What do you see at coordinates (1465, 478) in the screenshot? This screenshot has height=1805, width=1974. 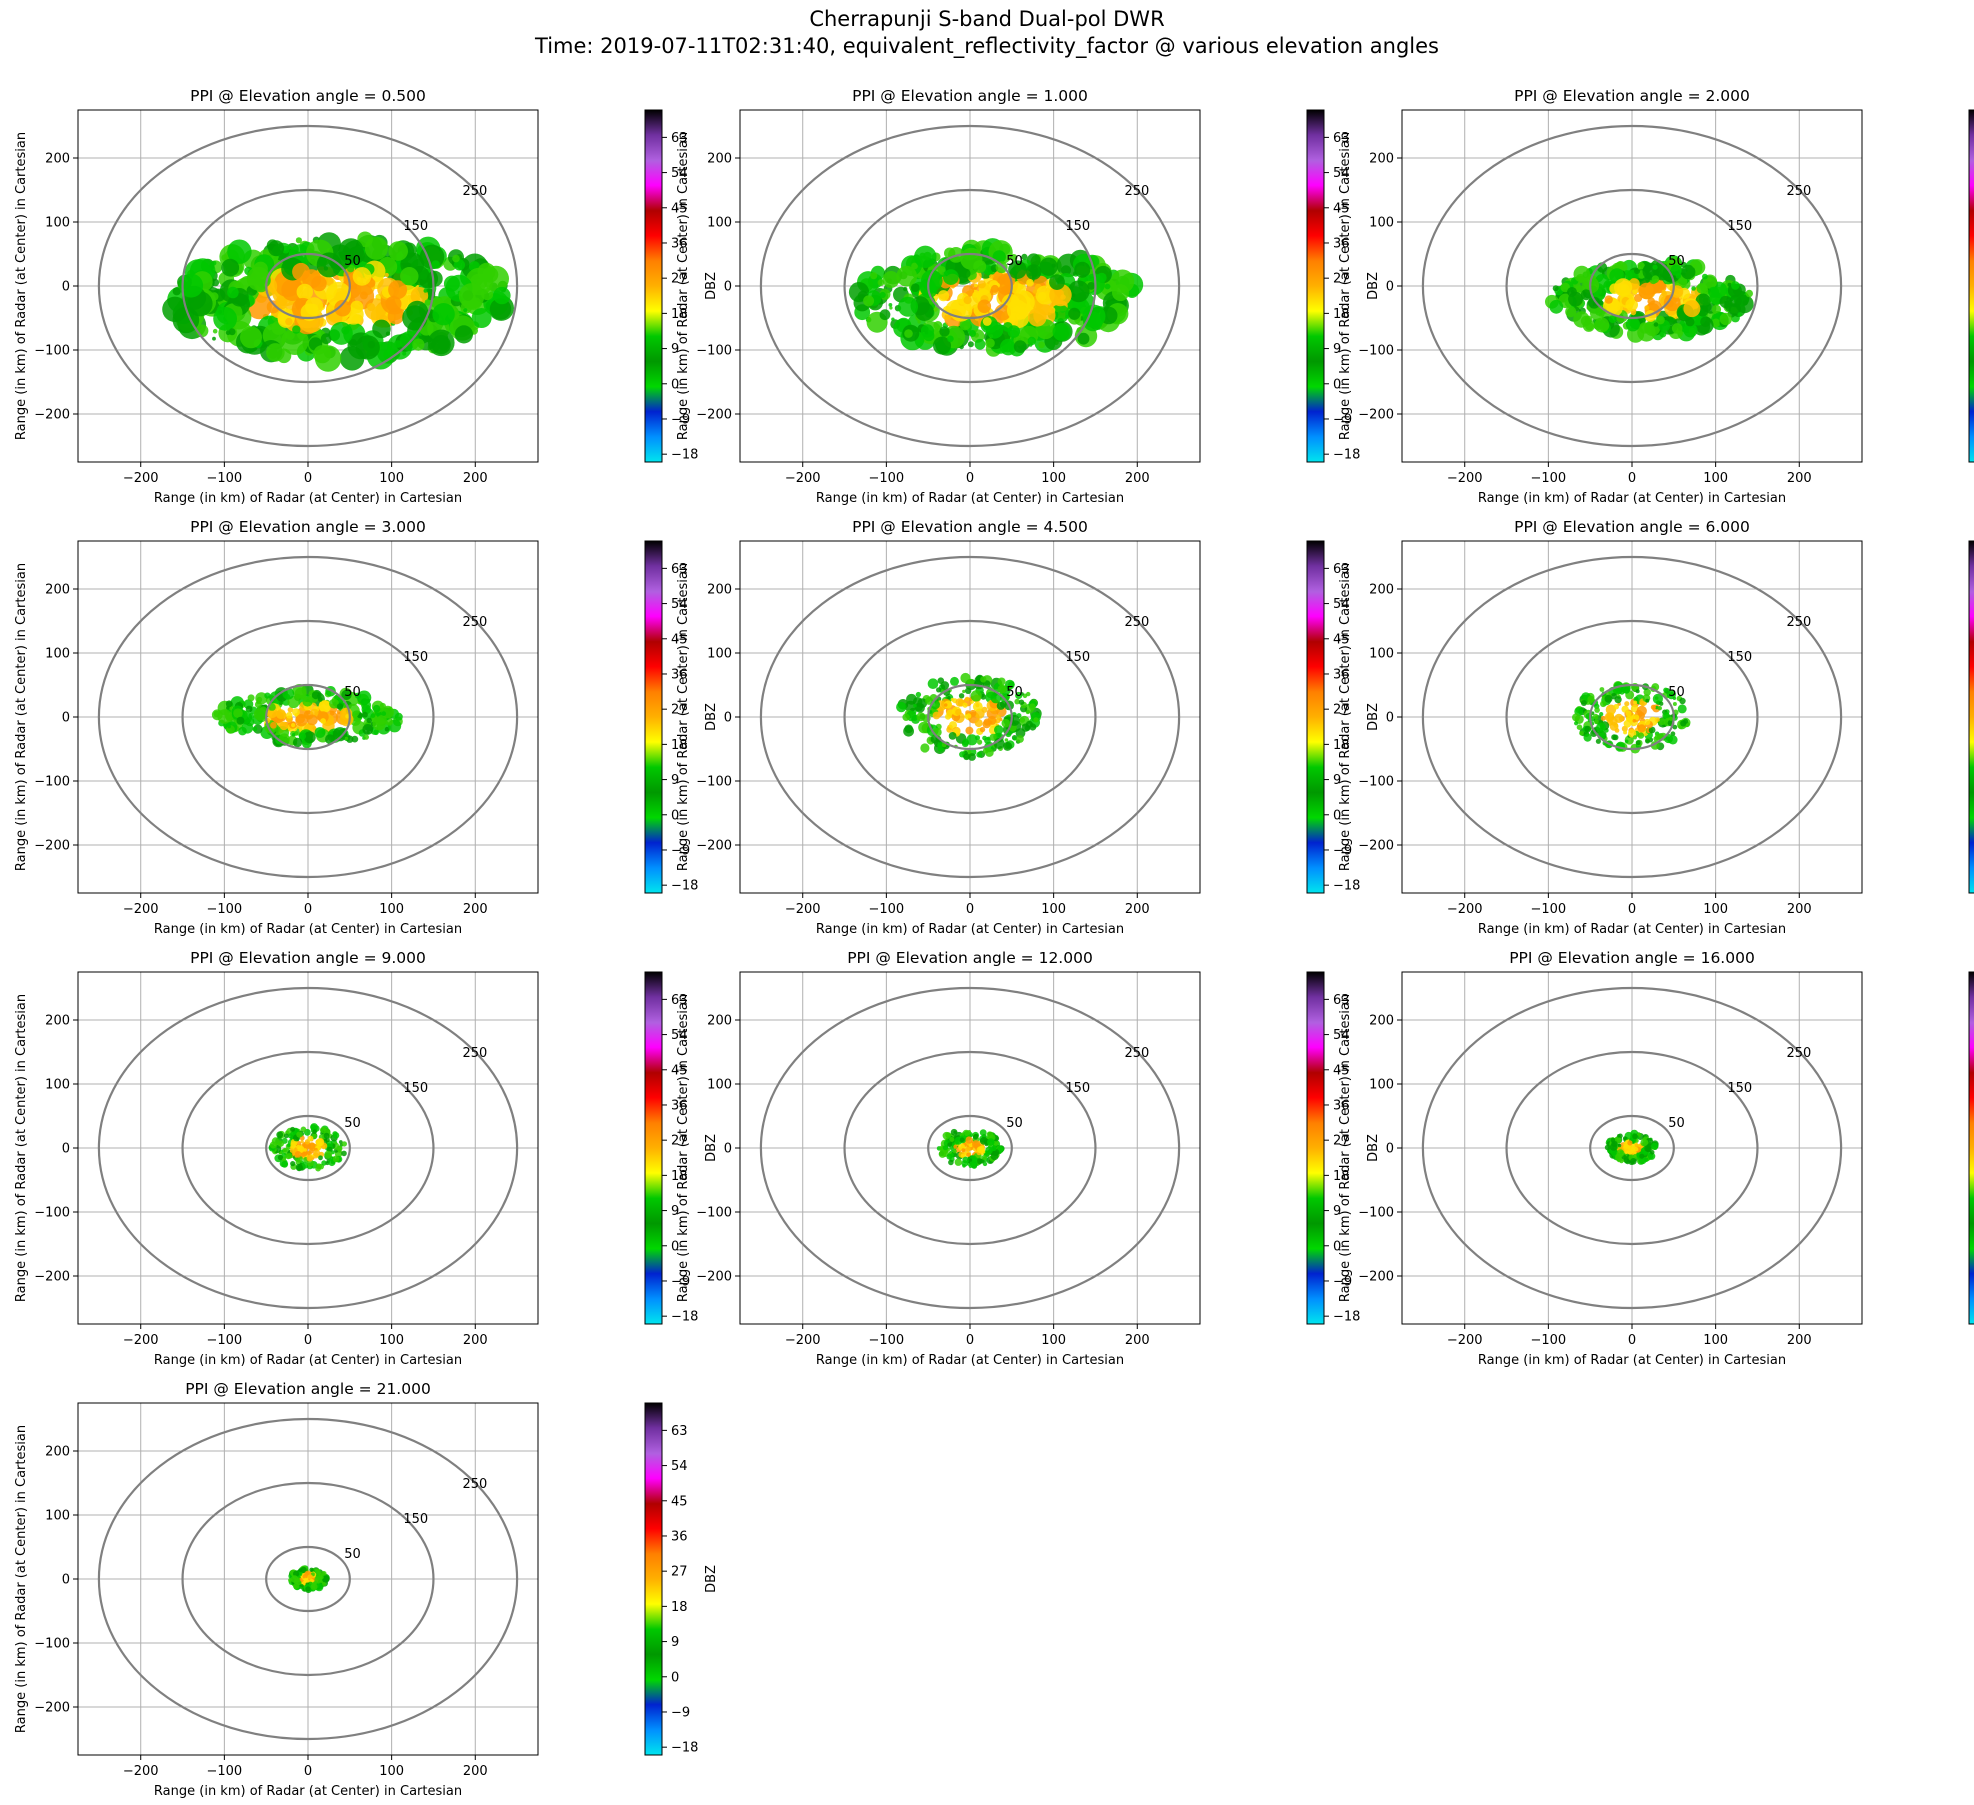 I see `x-tick-label: −200` at bounding box center [1465, 478].